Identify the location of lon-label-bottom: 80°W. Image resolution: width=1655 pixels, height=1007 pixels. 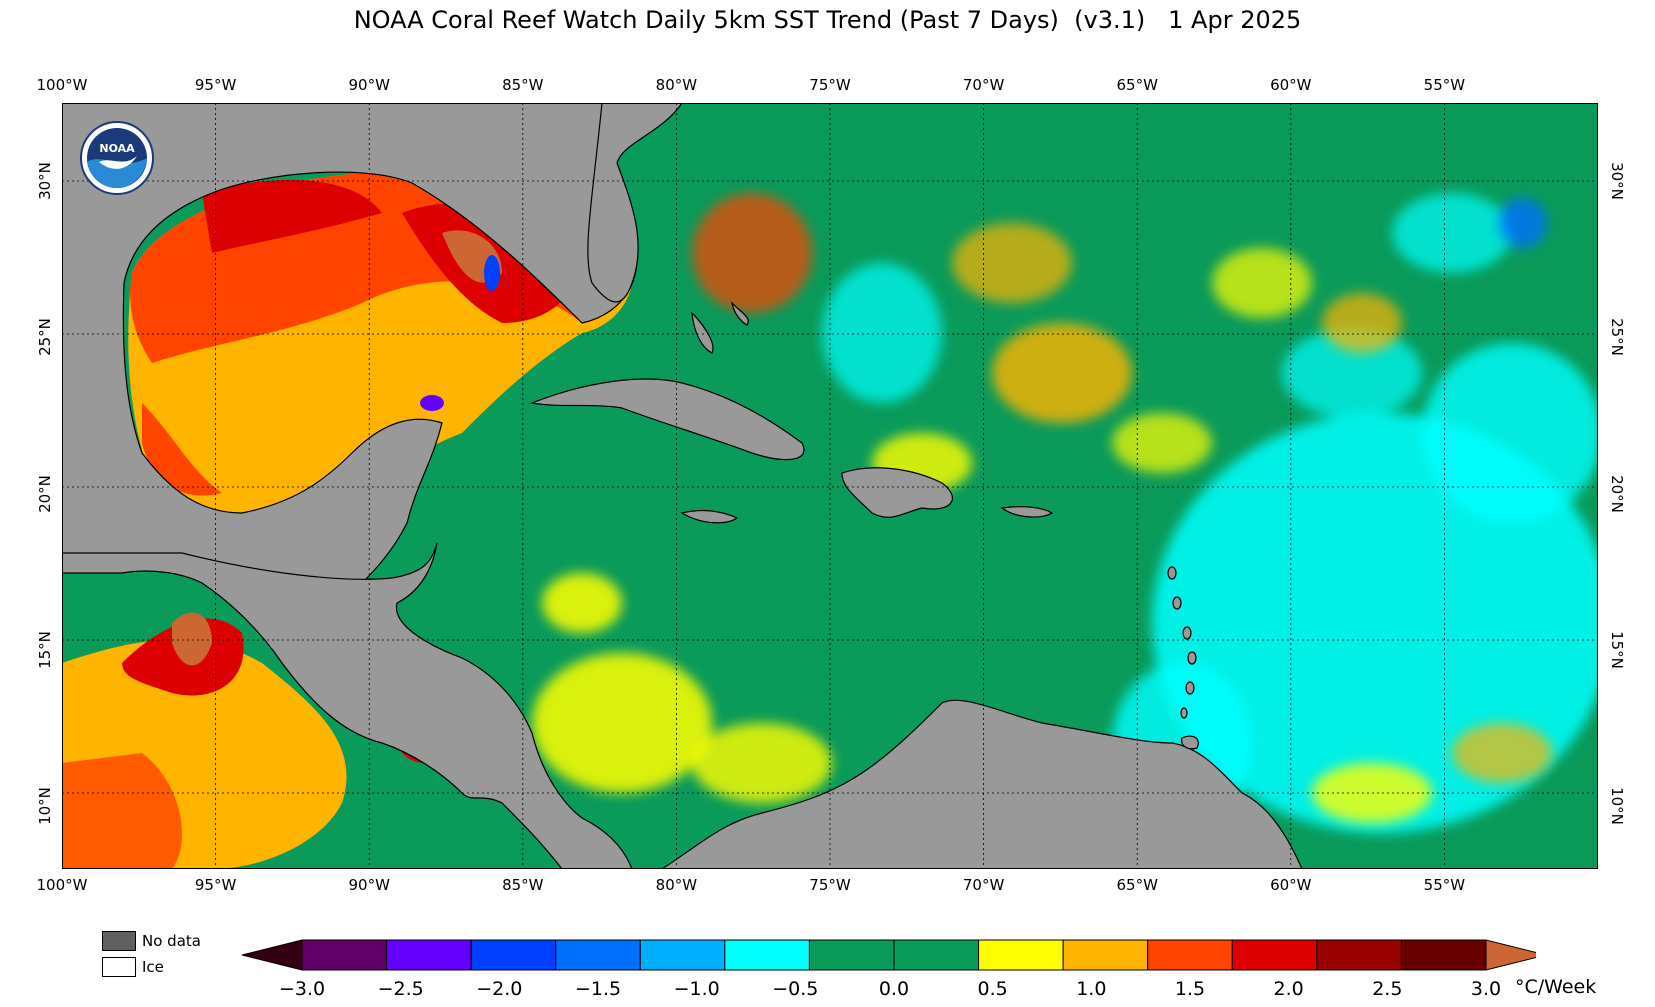
(676, 885).